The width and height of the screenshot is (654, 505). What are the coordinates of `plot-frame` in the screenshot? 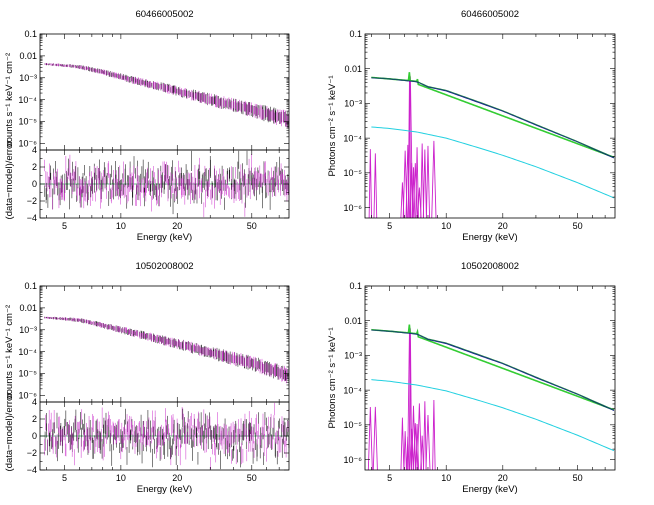 It's located at (490, 378).